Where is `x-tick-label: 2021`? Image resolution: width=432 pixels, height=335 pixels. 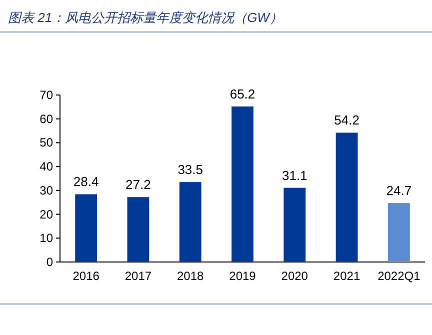 x-tick-label: 2021 is located at coordinates (346, 276).